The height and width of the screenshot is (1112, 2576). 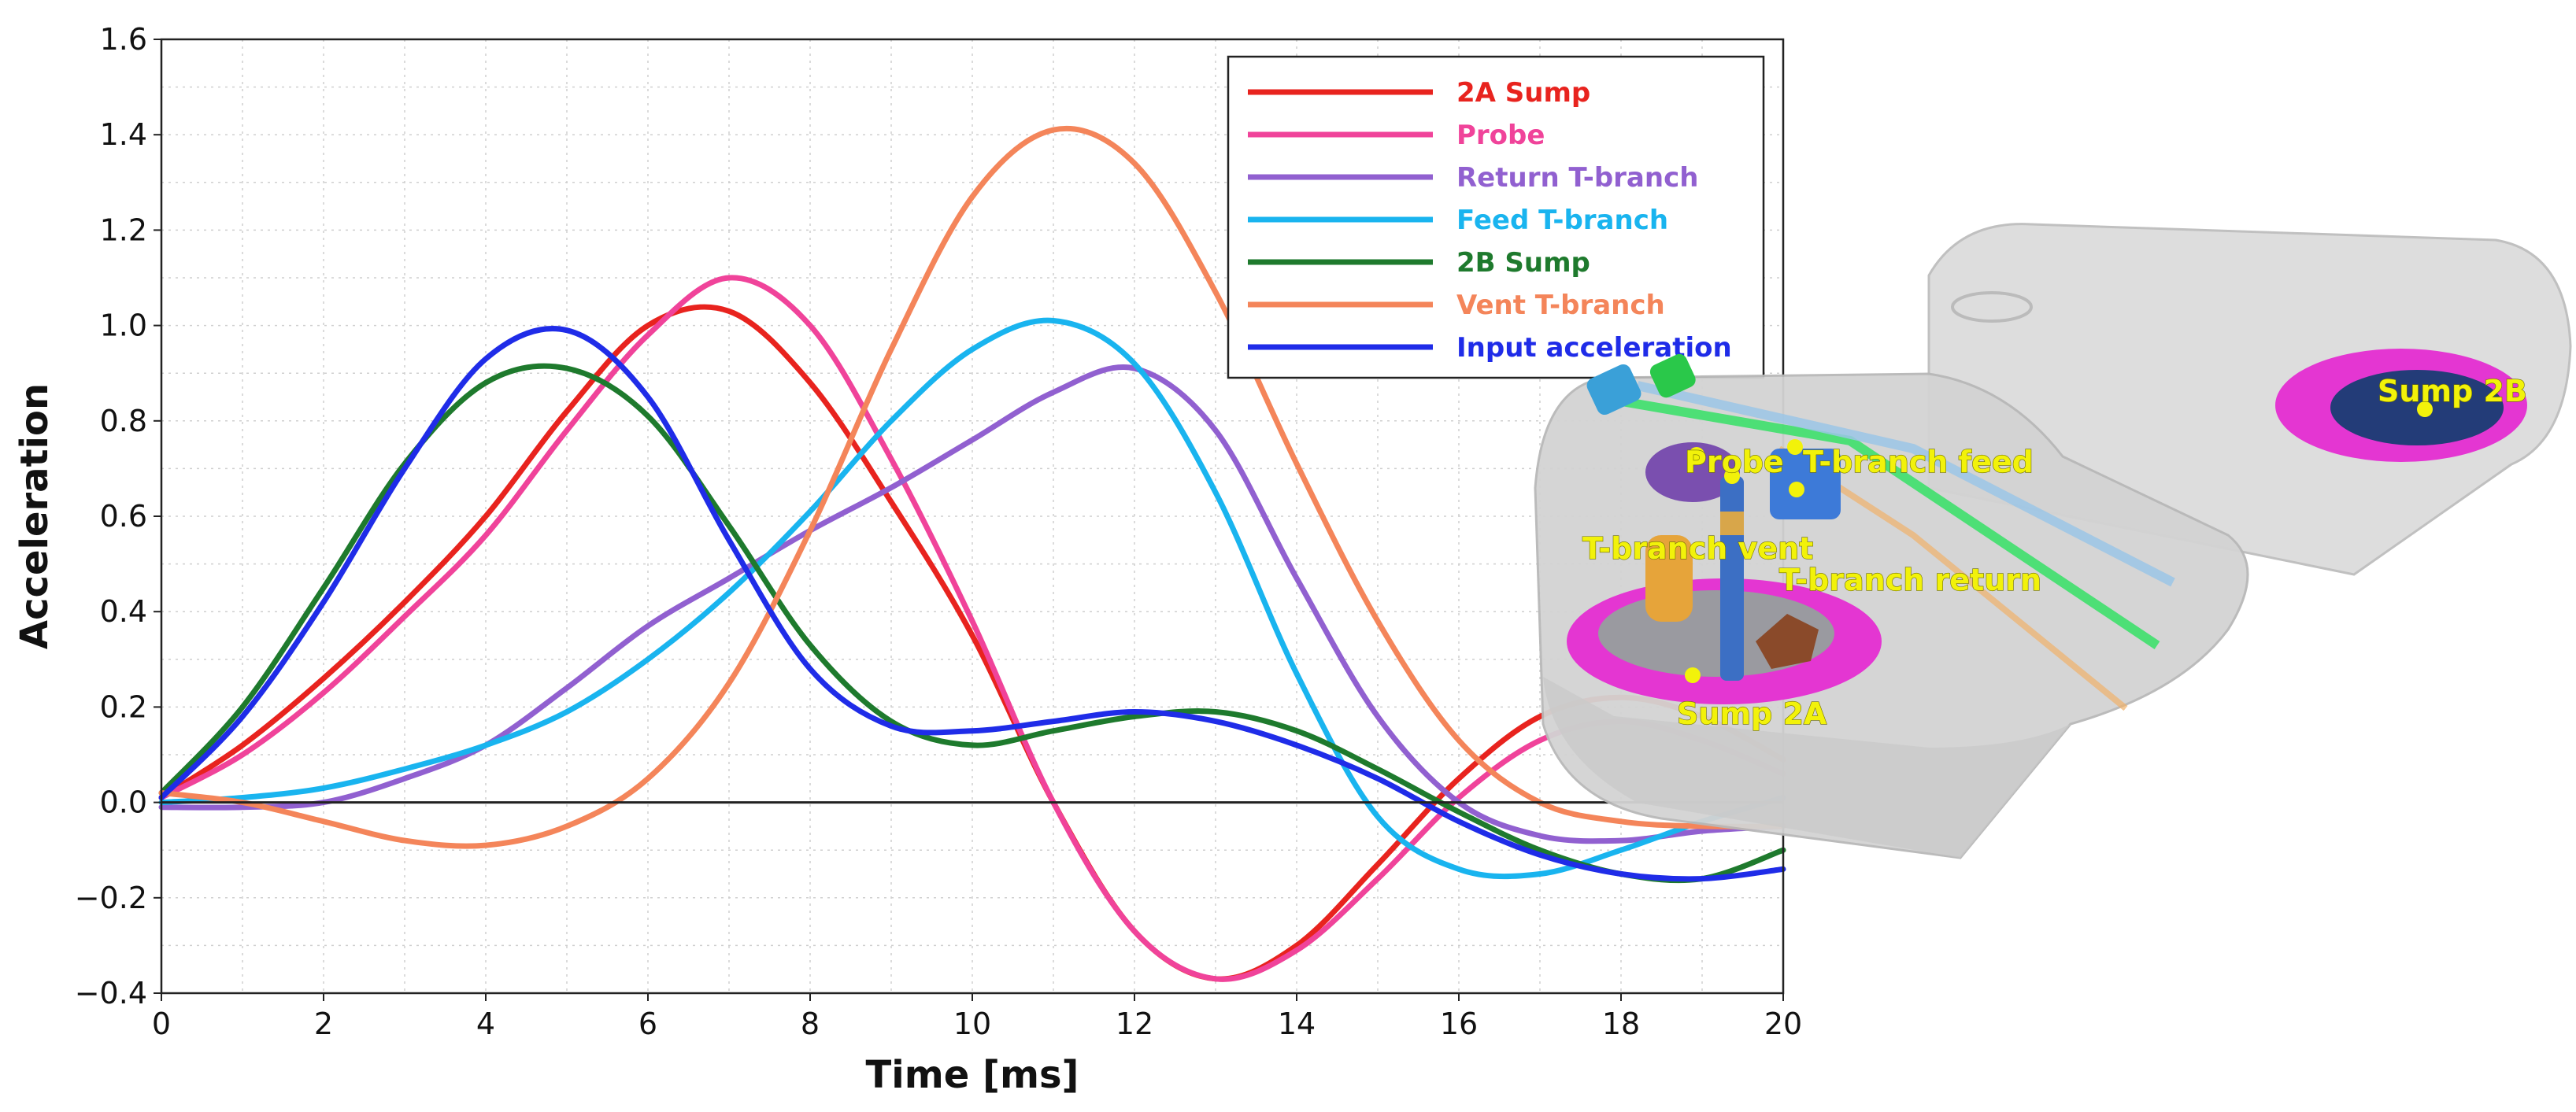 What do you see at coordinates (123, 421) in the screenshot?
I see `y-tick-label: 0.8` at bounding box center [123, 421].